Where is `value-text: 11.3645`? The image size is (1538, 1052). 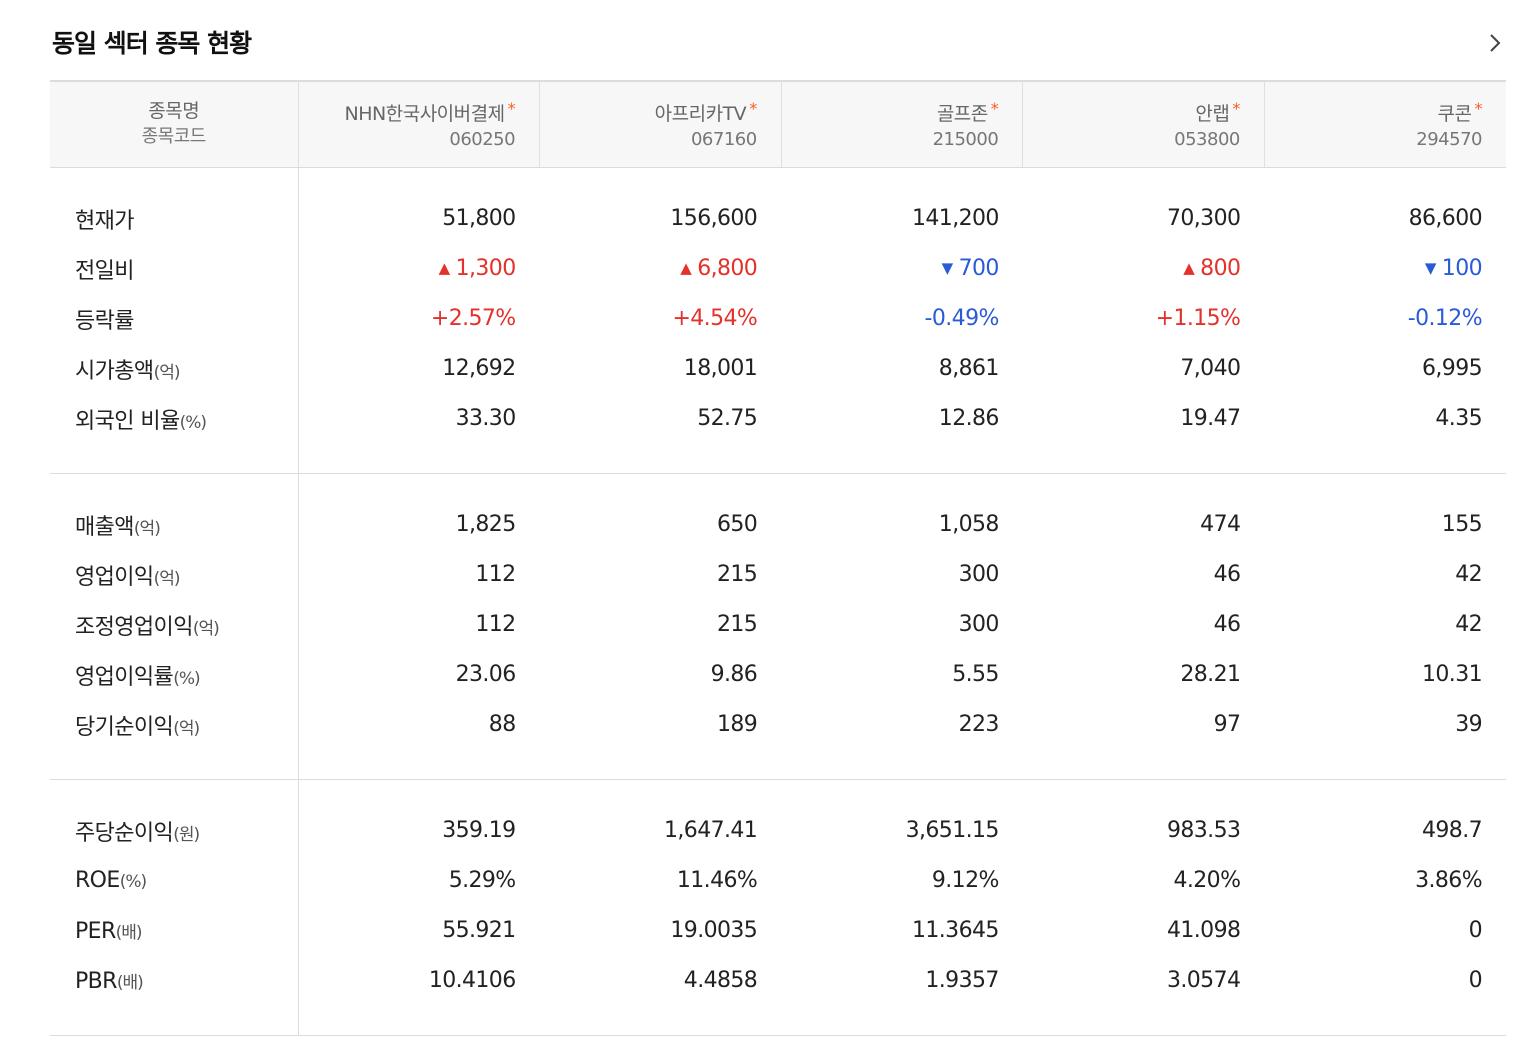
value-text: 11.3645 is located at coordinates (955, 930).